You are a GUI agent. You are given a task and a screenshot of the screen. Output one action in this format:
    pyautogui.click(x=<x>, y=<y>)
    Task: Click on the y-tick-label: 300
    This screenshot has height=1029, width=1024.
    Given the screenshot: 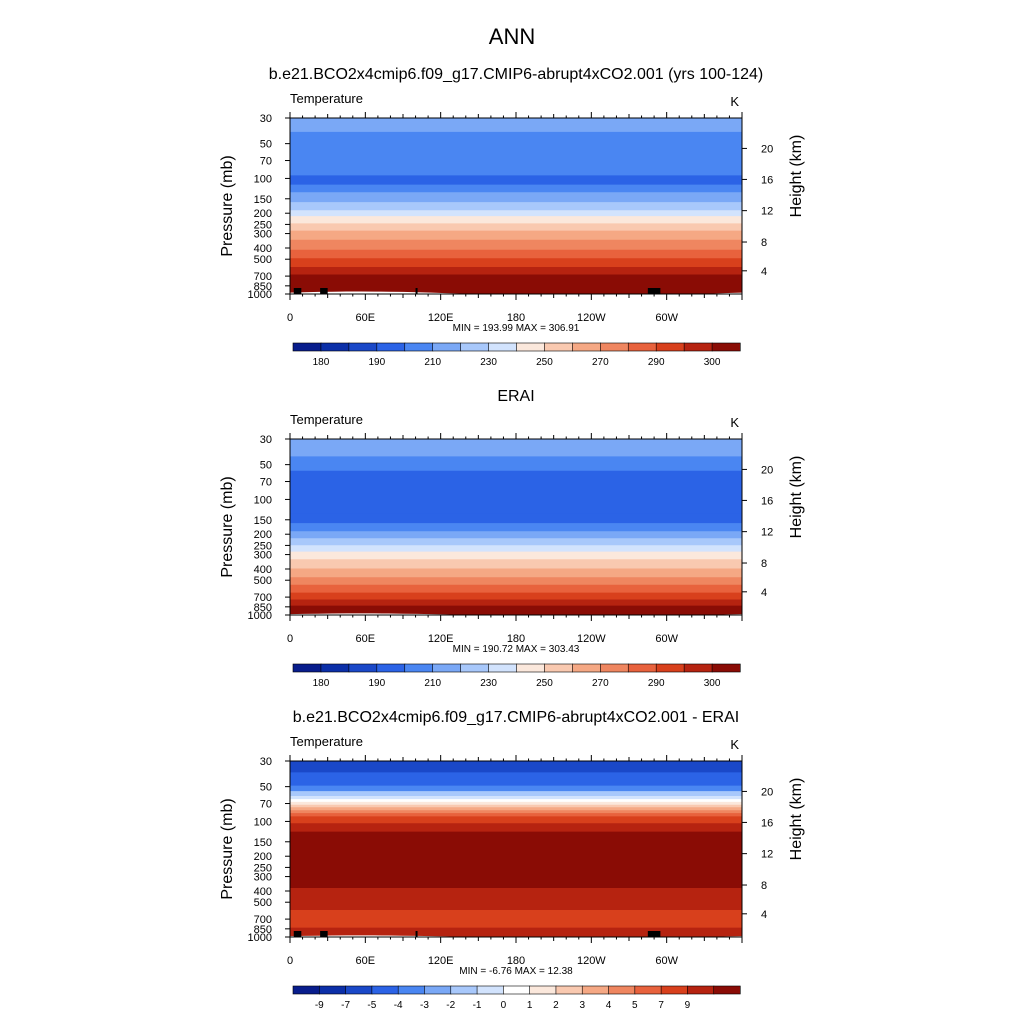 What is the action you would take?
    pyautogui.click(x=263, y=235)
    